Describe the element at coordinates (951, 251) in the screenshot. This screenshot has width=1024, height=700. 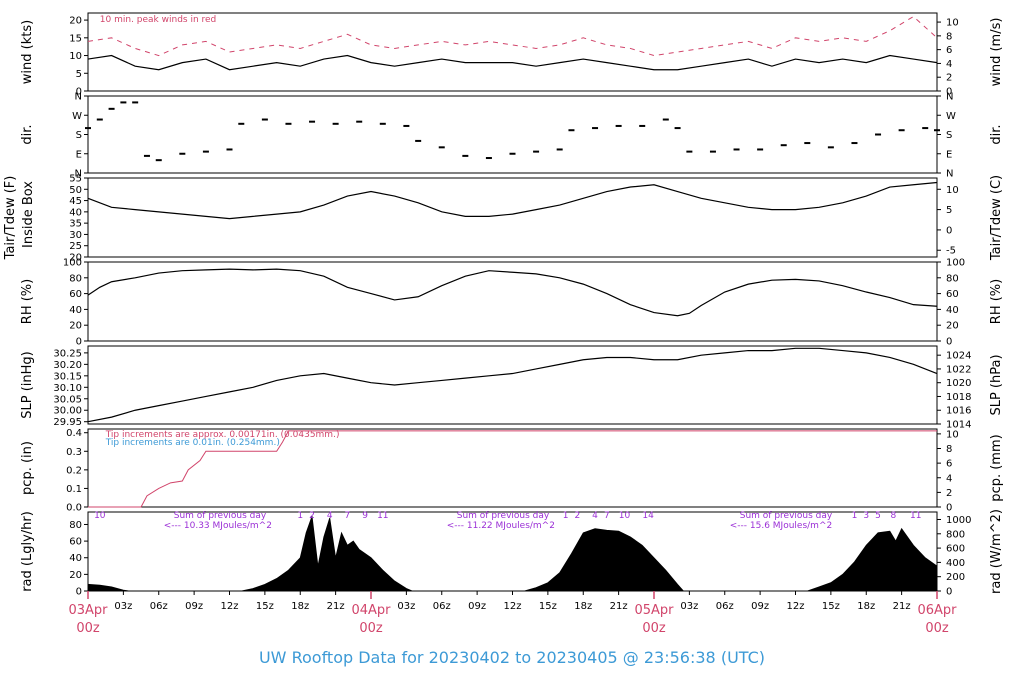
I see `temp-rtick-label: -5` at that location.